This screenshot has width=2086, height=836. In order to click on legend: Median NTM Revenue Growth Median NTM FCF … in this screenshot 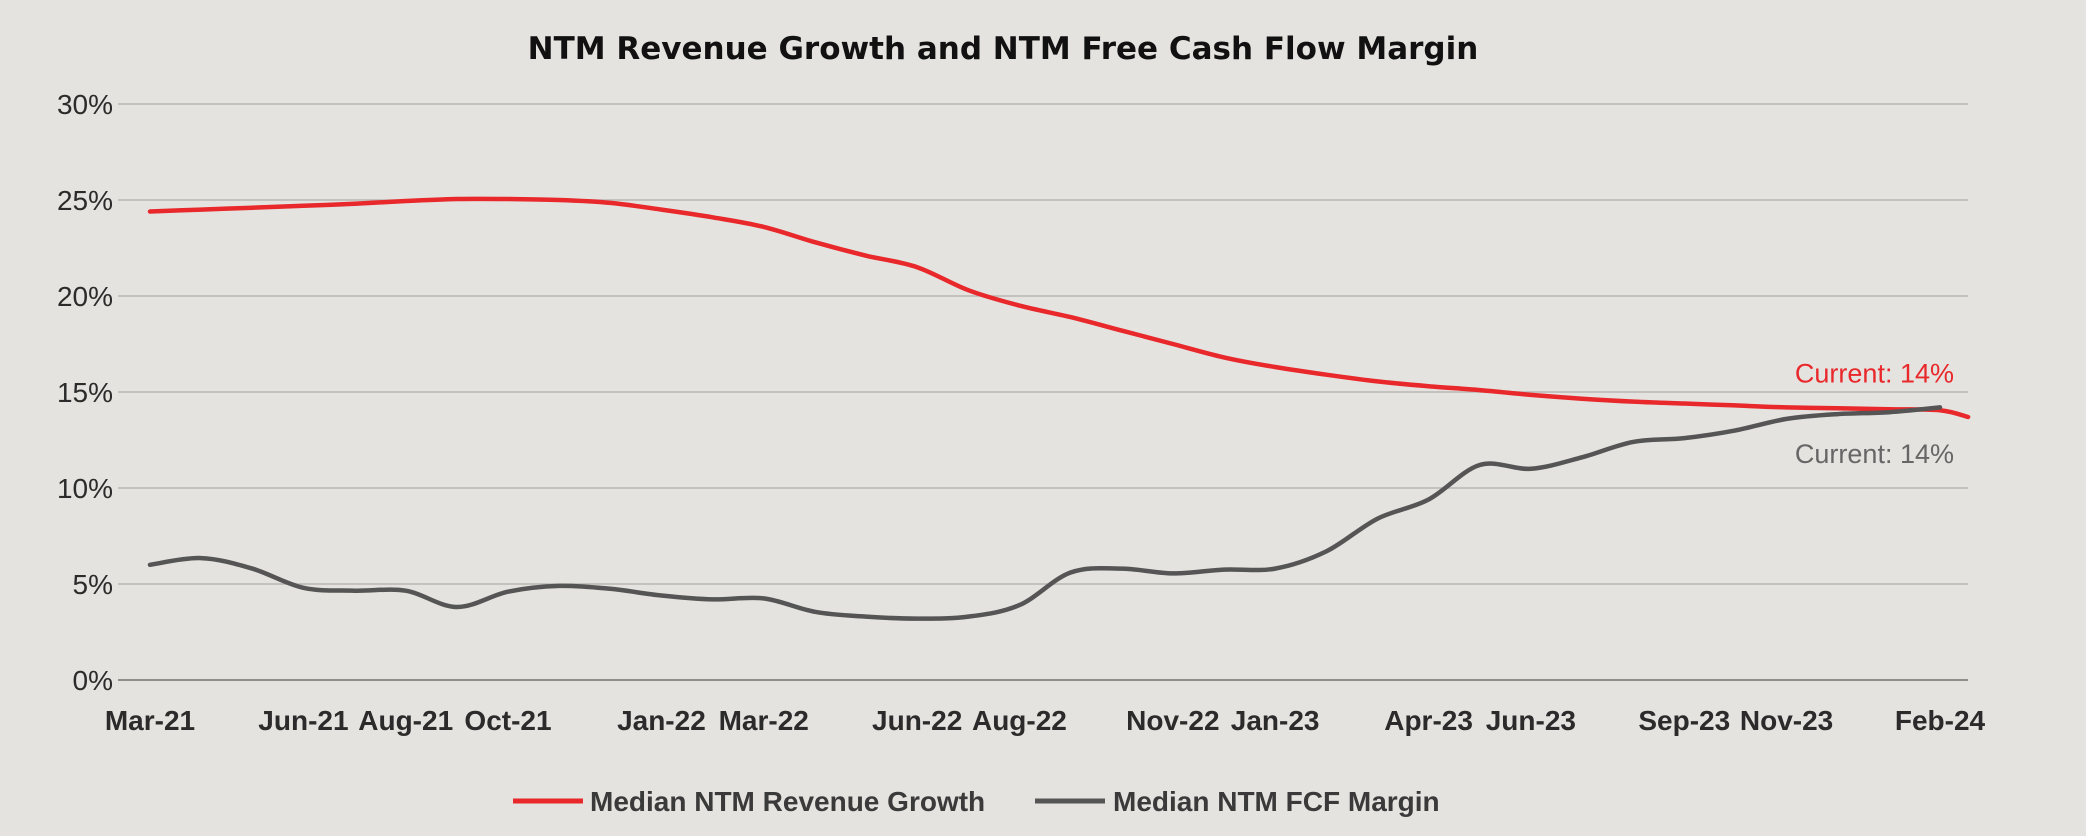, I will do `click(976, 801)`.